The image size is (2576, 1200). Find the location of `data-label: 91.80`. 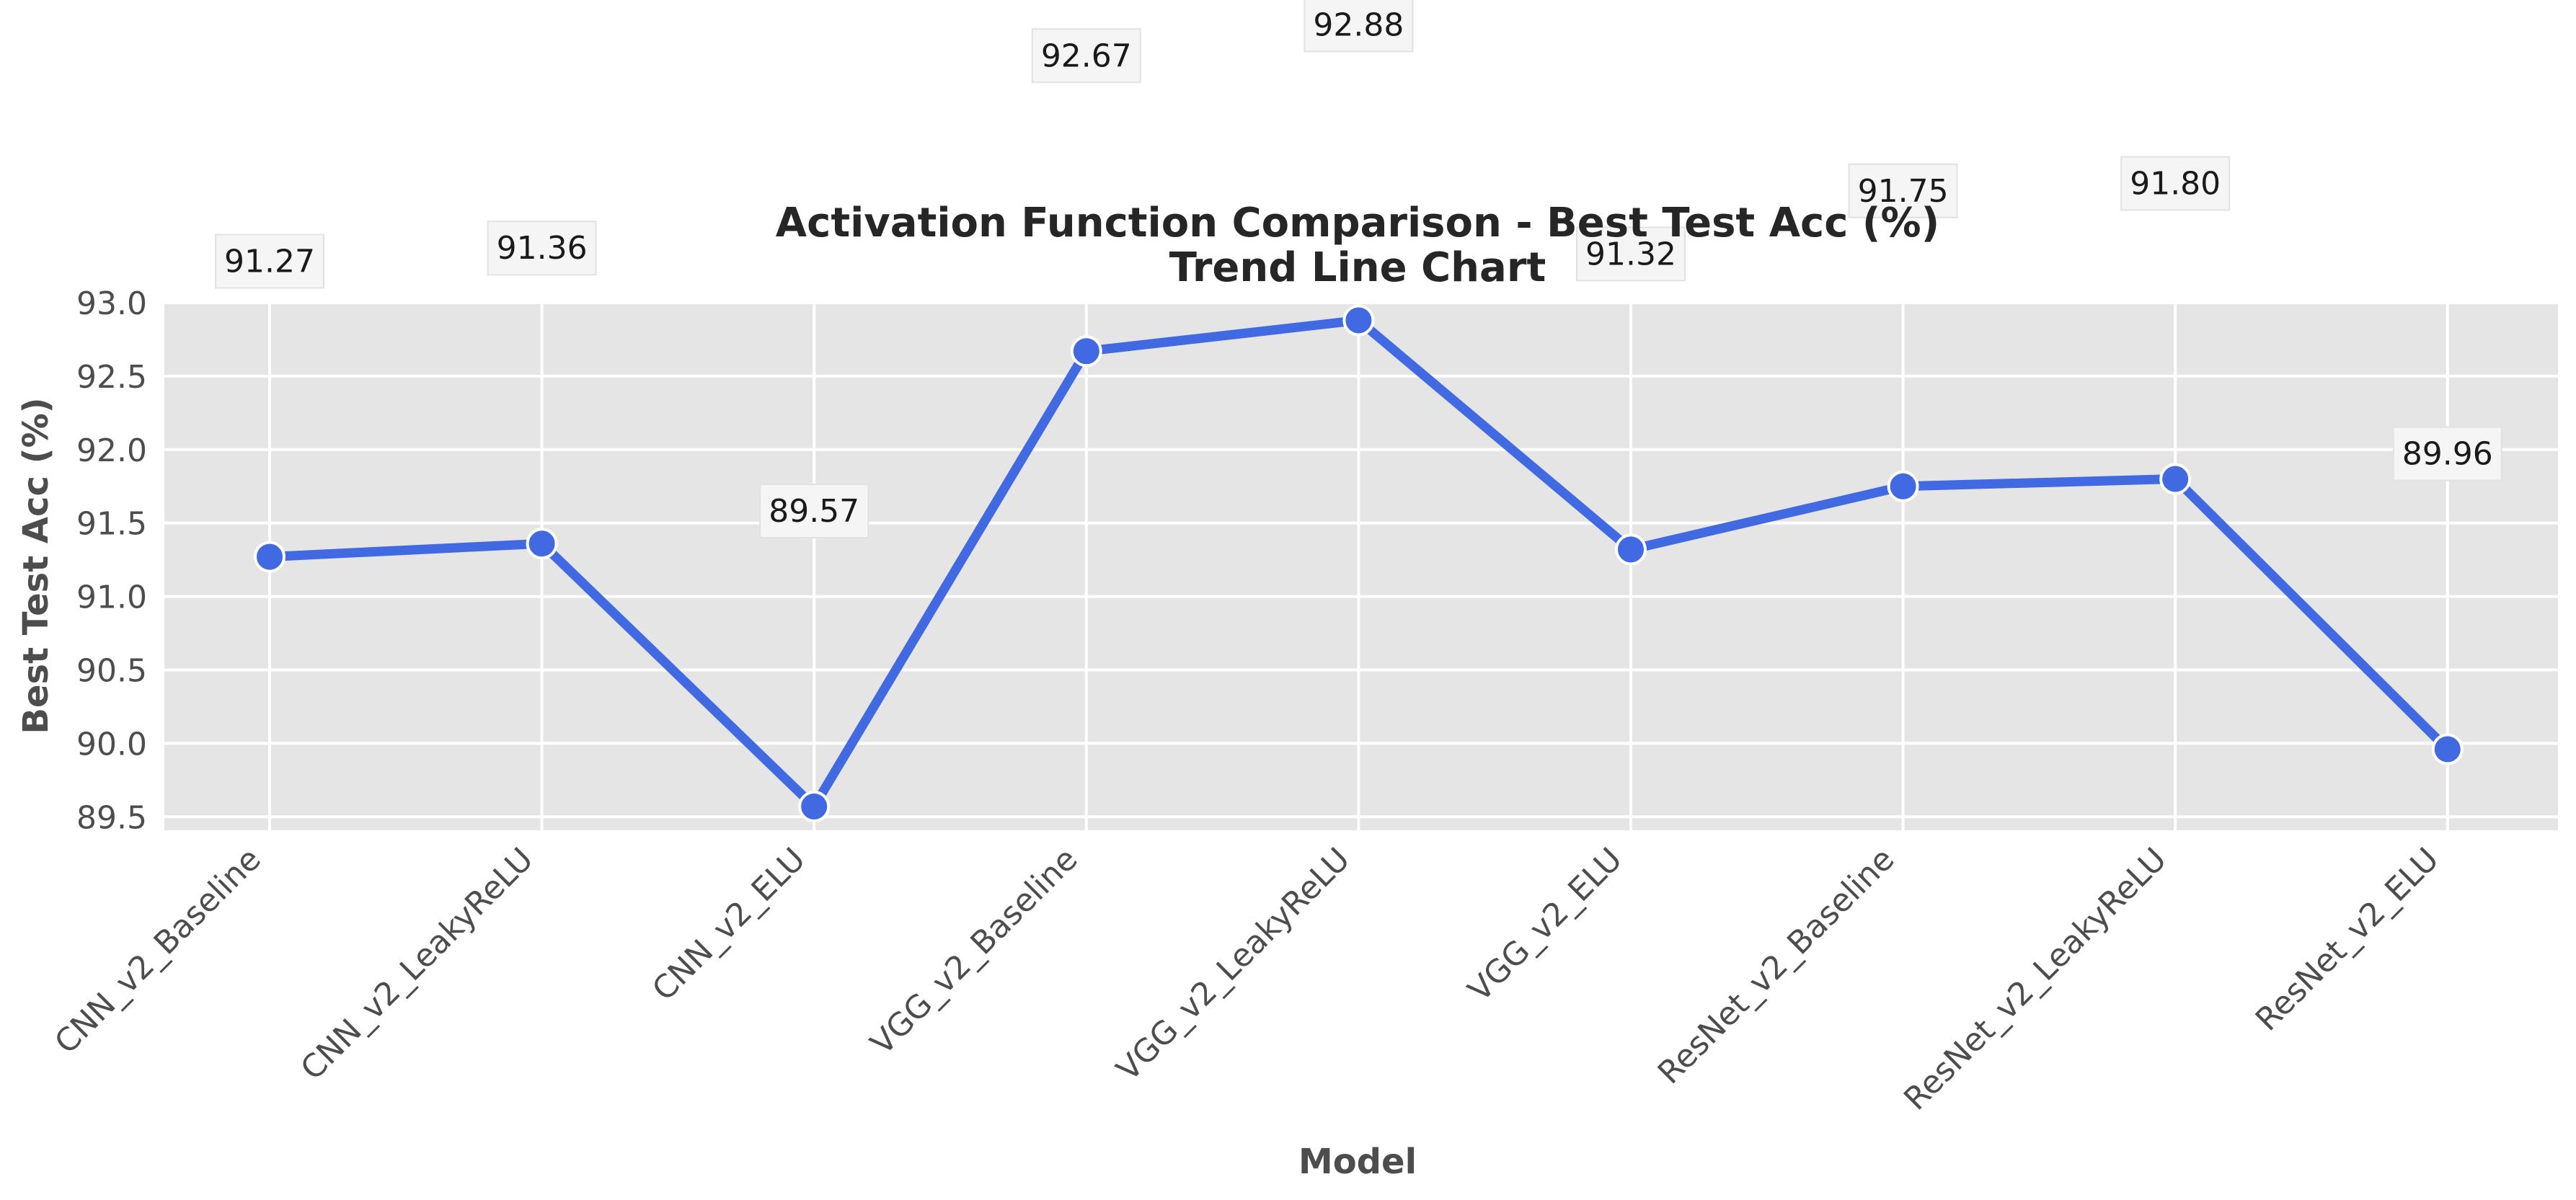

data-label: 91.80 is located at coordinates (2175, 183).